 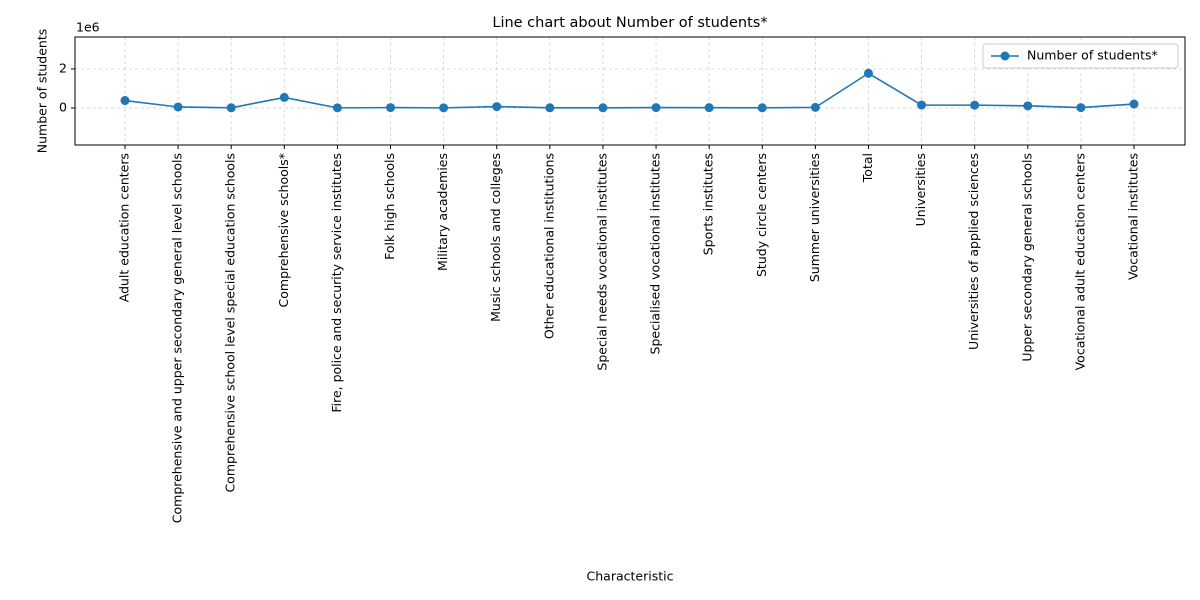 What do you see at coordinates (42, 91) in the screenshot?
I see `y-axis-label: Number of students` at bounding box center [42, 91].